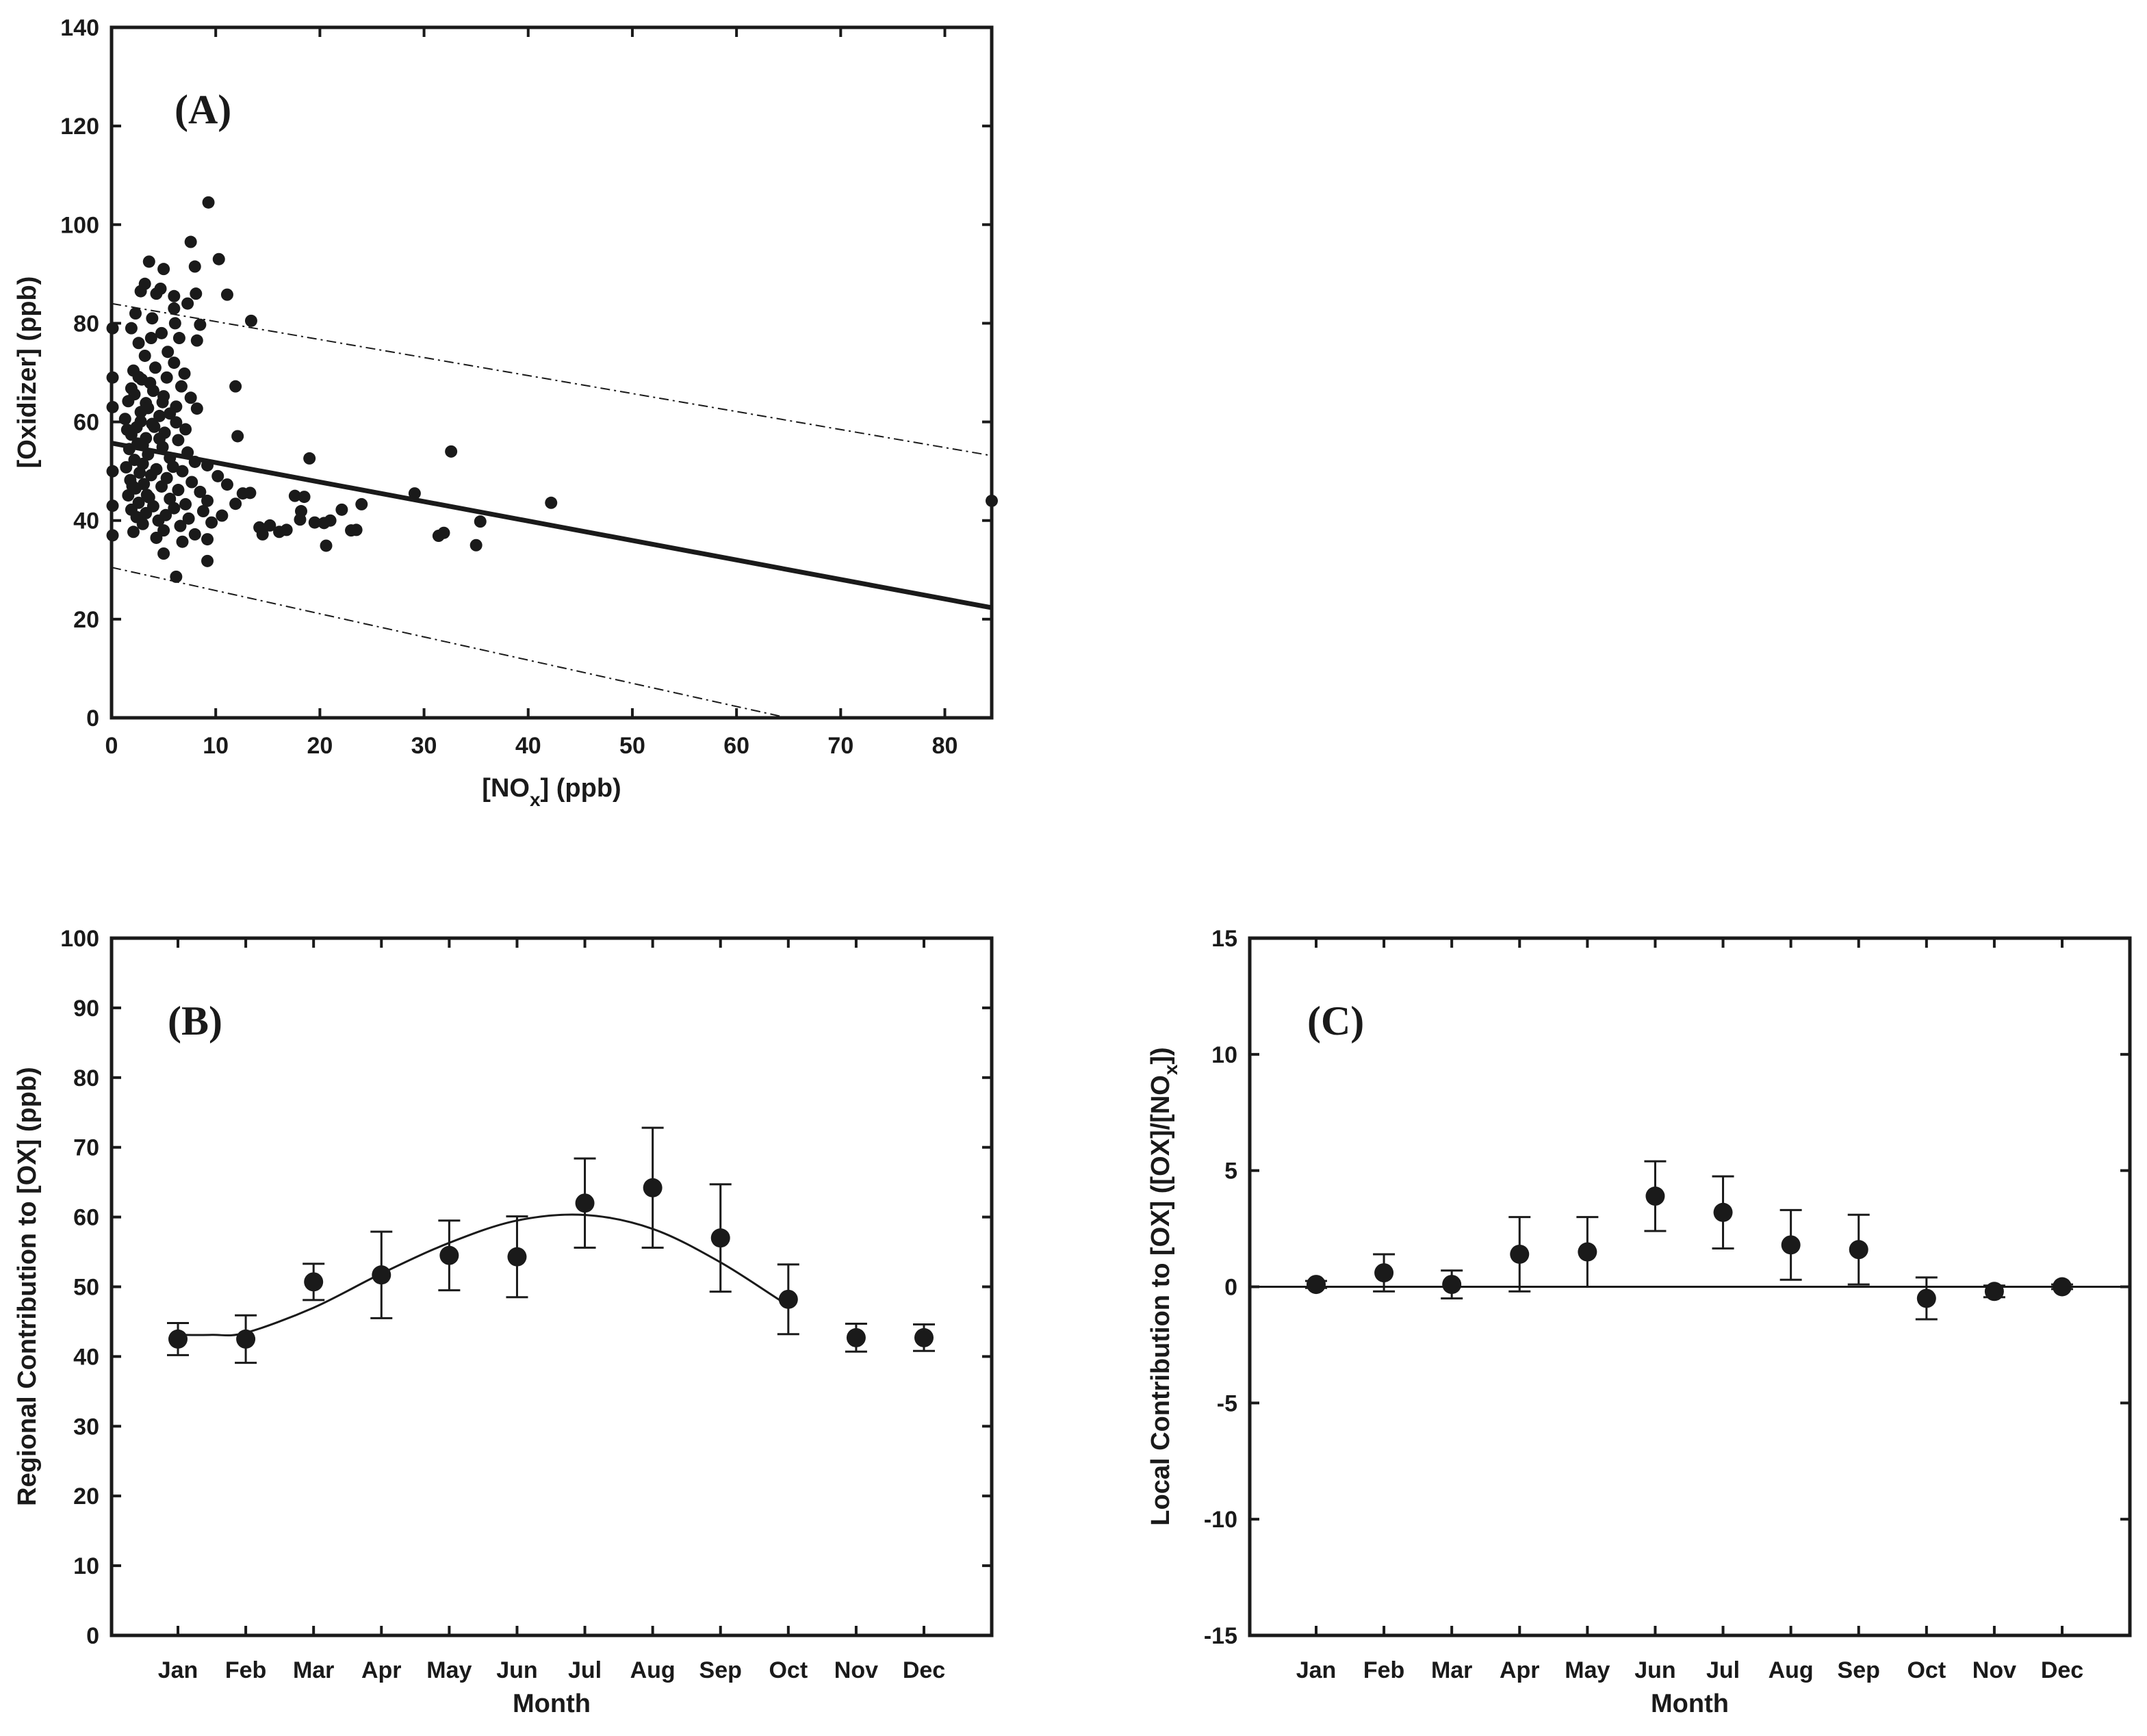 The height and width of the screenshot is (1736, 2147). I want to click on y-tick-label: 90, so click(86, 1009).